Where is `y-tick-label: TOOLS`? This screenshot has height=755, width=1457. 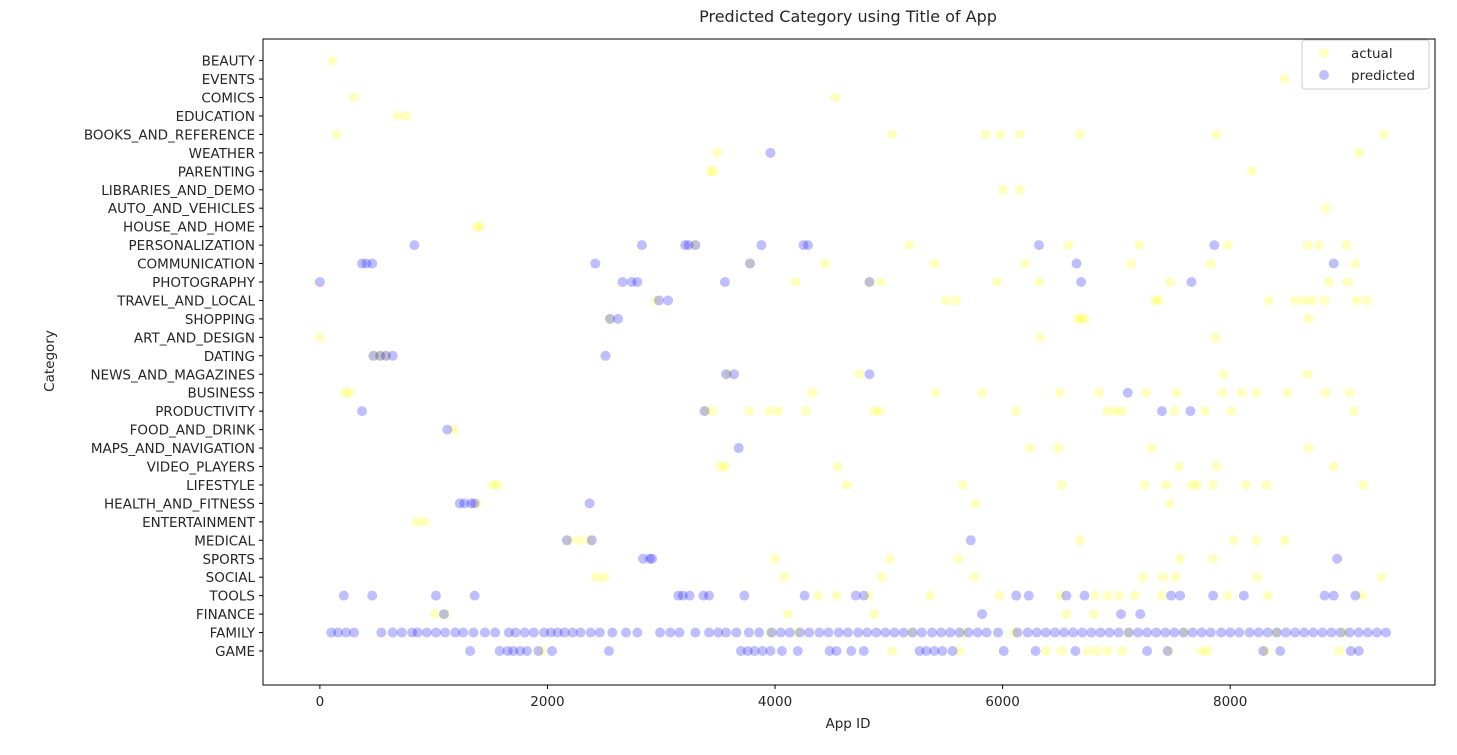 y-tick-label: TOOLS is located at coordinates (231, 597).